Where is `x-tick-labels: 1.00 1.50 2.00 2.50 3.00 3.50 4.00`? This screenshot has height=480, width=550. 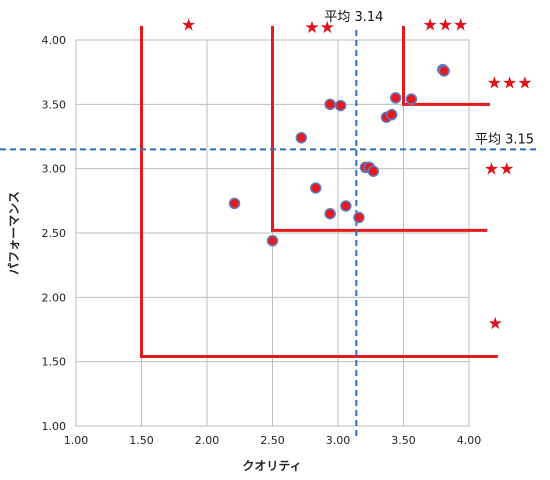 x-tick-labels: 1.00 1.50 2.00 2.50 3.00 3.50 4.00 is located at coordinates (273, 440).